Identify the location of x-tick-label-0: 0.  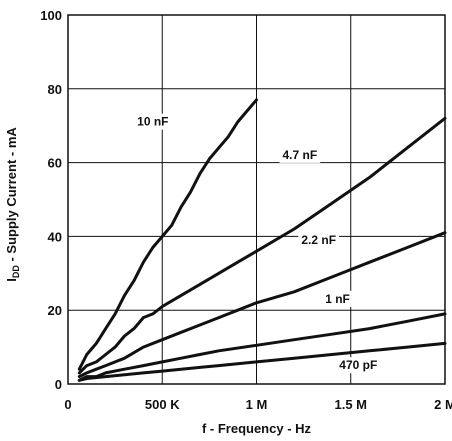
(67, 404).